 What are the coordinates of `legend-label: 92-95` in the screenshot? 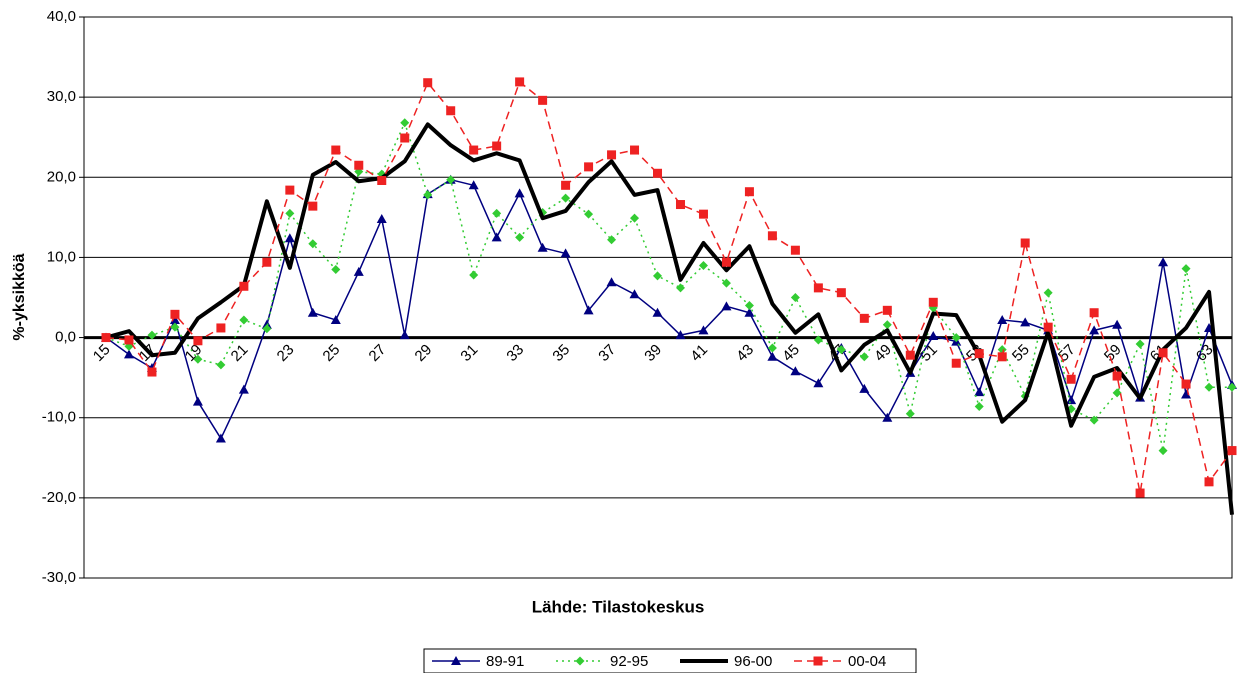 It's located at (629, 661).